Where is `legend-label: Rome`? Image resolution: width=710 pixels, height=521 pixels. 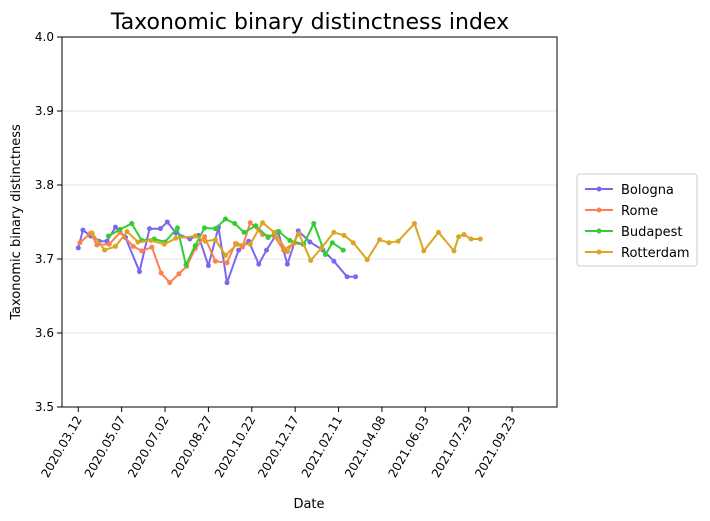 legend-label: Rome is located at coordinates (639, 211).